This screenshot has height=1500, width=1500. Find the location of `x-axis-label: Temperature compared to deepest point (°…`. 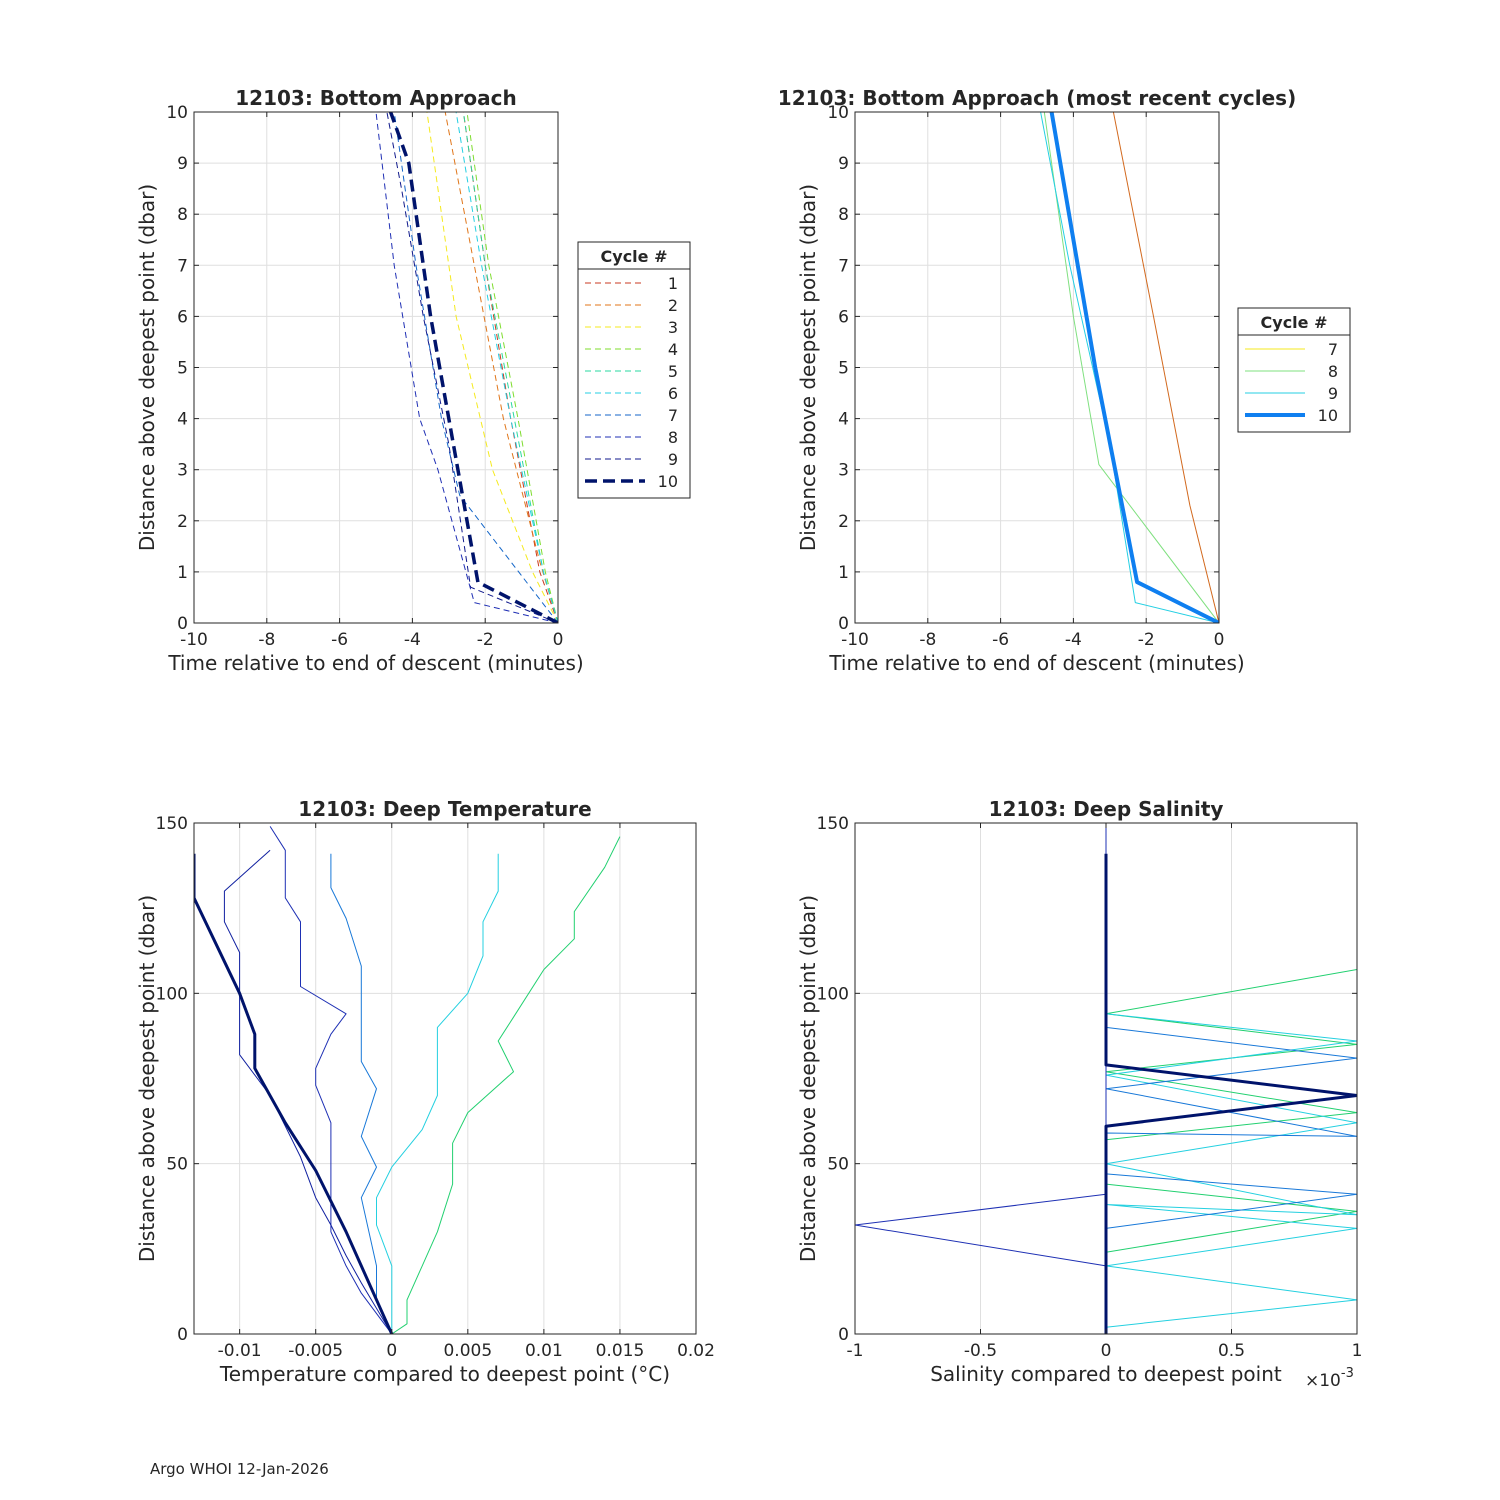

x-axis-label: Temperature compared to deepest point (°… is located at coordinates (444, 1374).